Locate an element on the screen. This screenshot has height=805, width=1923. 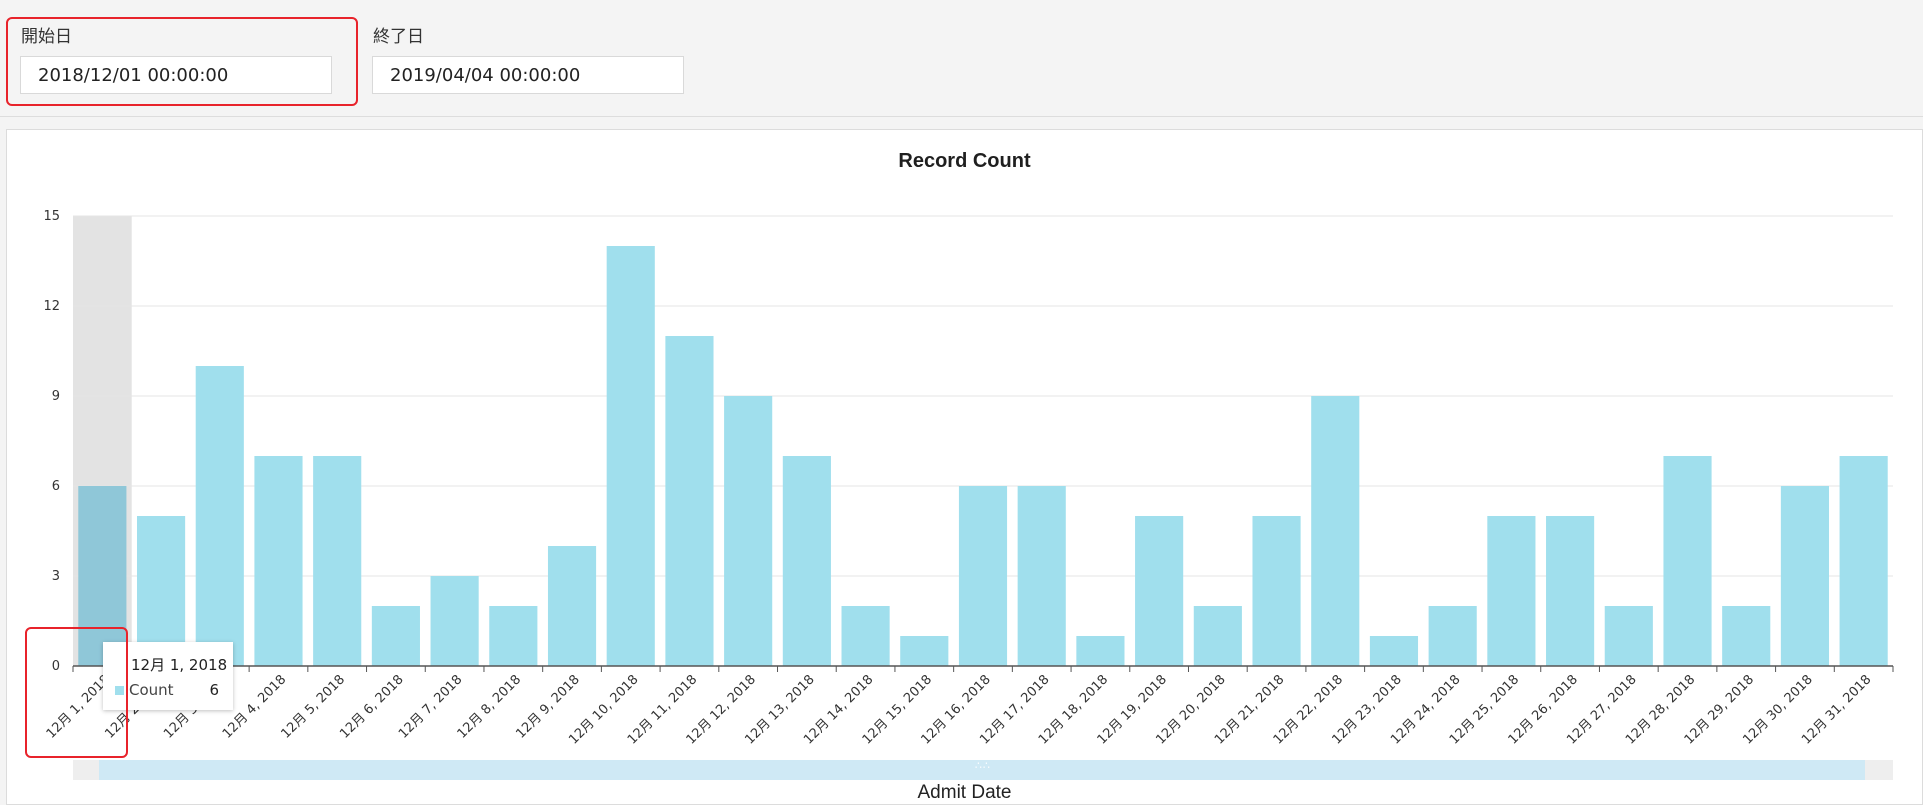
y-tick-label: 0 is located at coordinates (56, 666).